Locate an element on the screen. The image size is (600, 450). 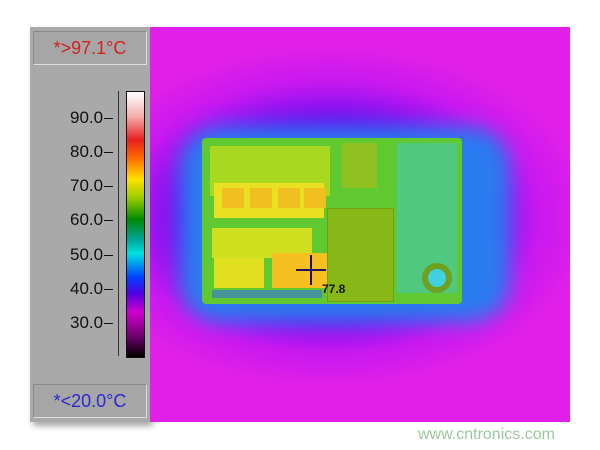
color-bar is located at coordinates (135, 224).